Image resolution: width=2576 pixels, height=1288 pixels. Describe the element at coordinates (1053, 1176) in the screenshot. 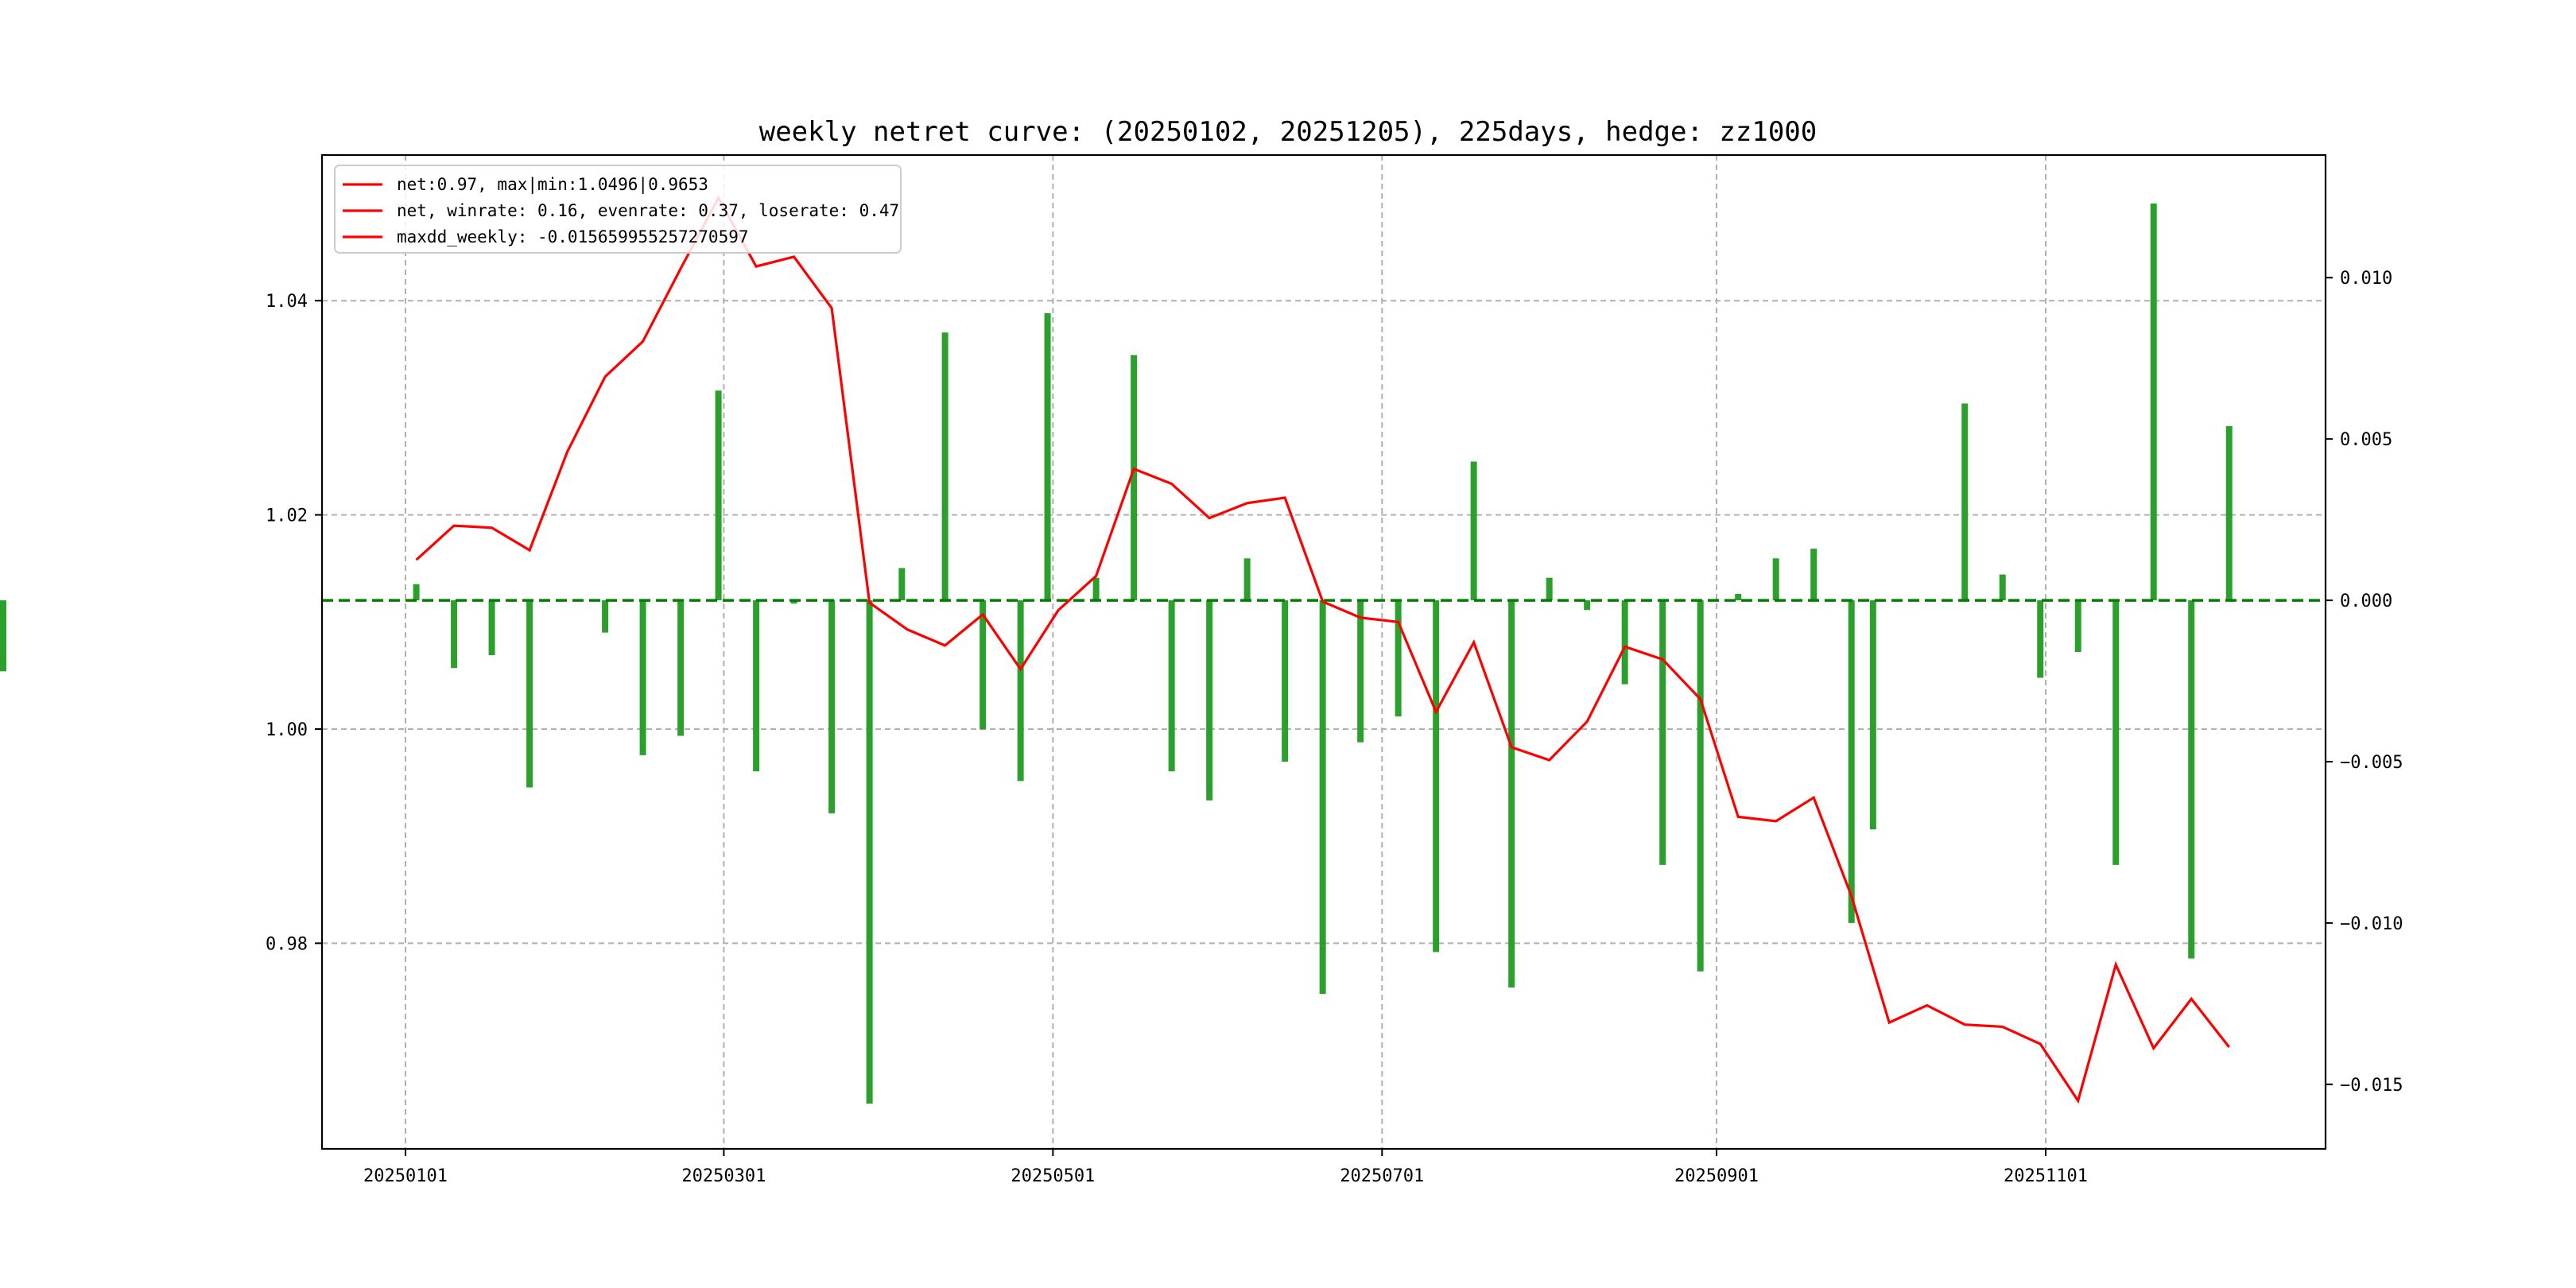

I see `x-tick-label: 20250501` at that location.